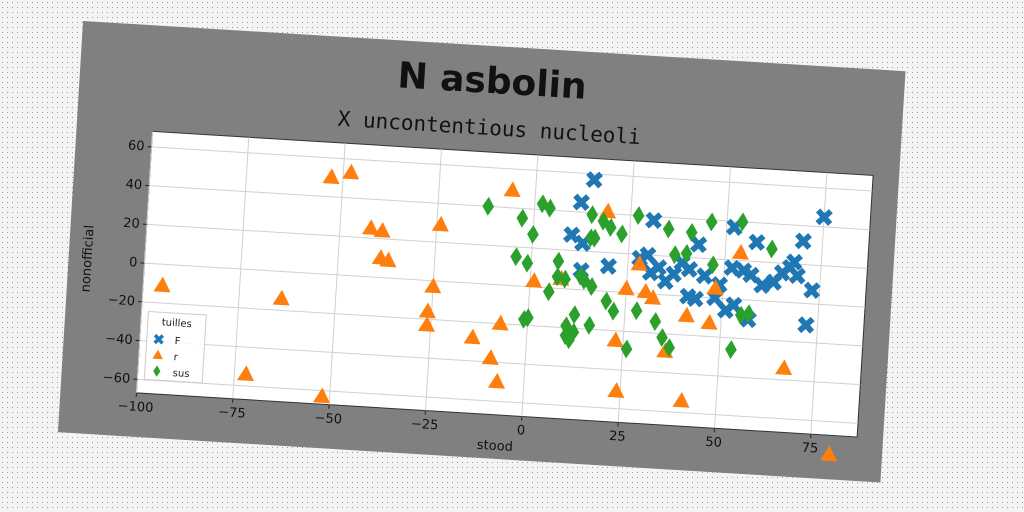  What do you see at coordinates (119, 340) in the screenshot?
I see `y-tick-label: −40` at bounding box center [119, 340].